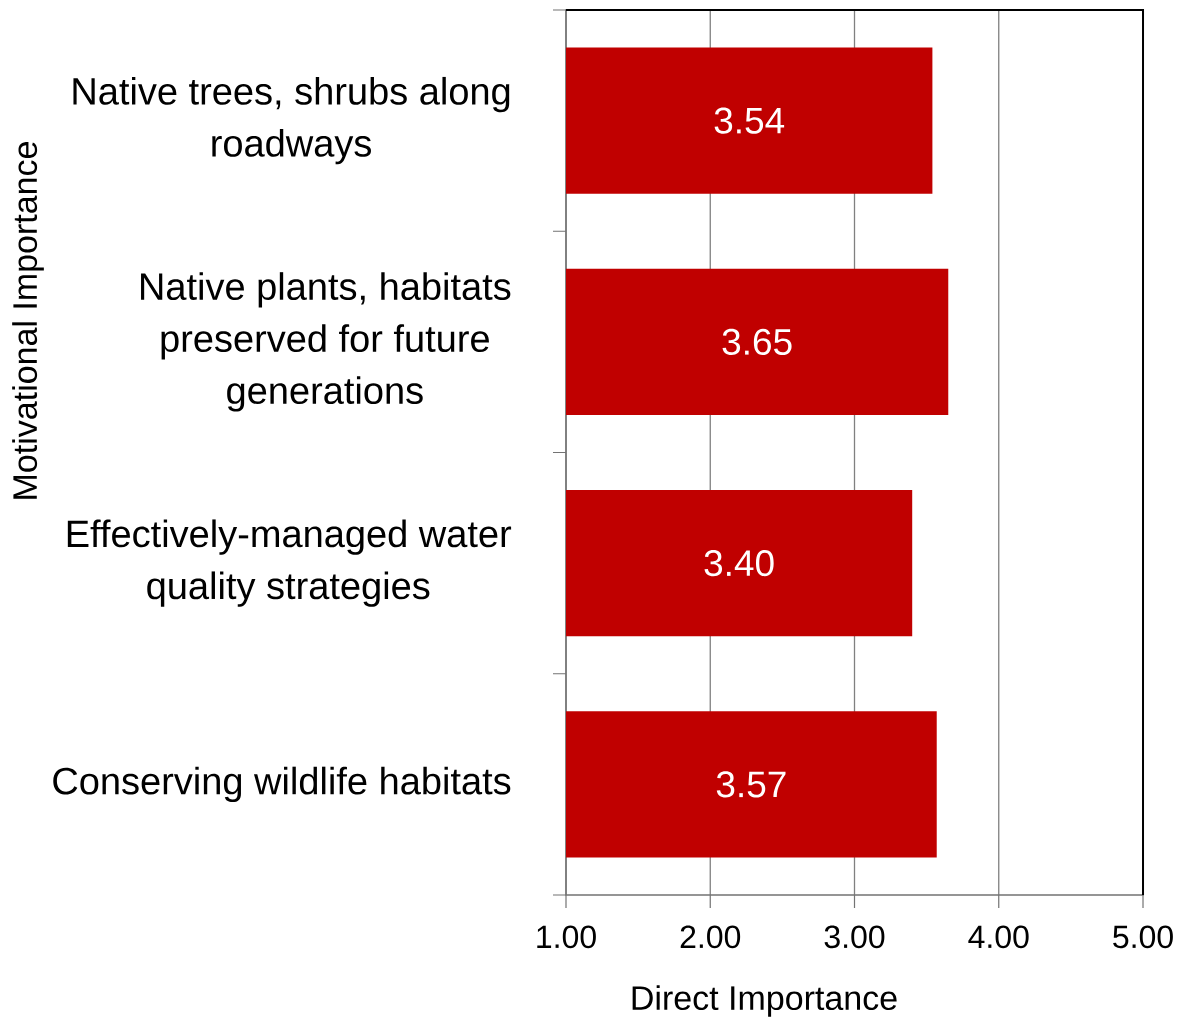 This screenshot has height=1023, width=1177. What do you see at coordinates (1143, 937) in the screenshot?
I see `x-tick-label: 5.00` at bounding box center [1143, 937].